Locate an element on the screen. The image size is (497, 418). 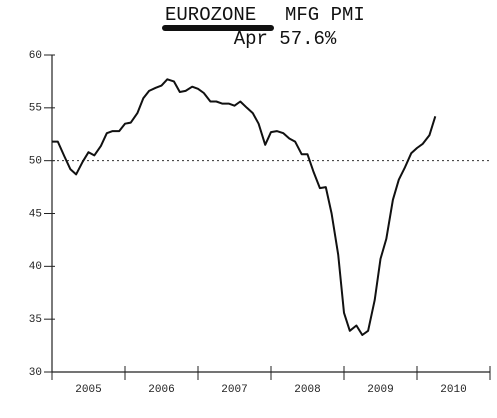
x-tick-label: 2009 is located at coordinates (380, 390).